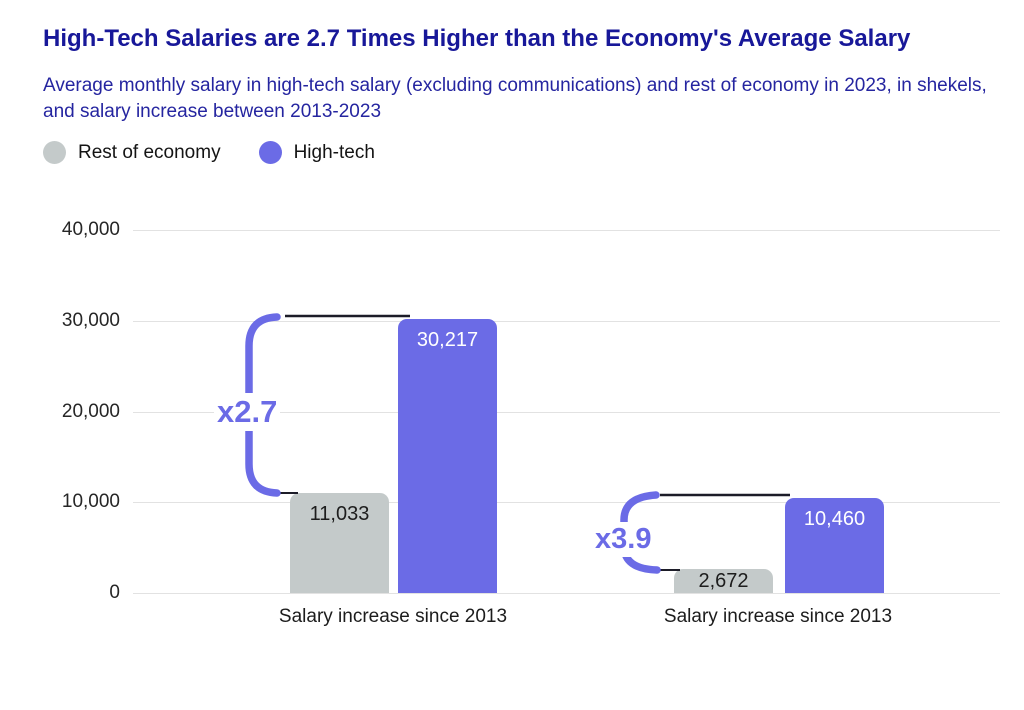 The image size is (1024, 710). I want to click on legend: Rest of economy High-tech, so click(209, 152).